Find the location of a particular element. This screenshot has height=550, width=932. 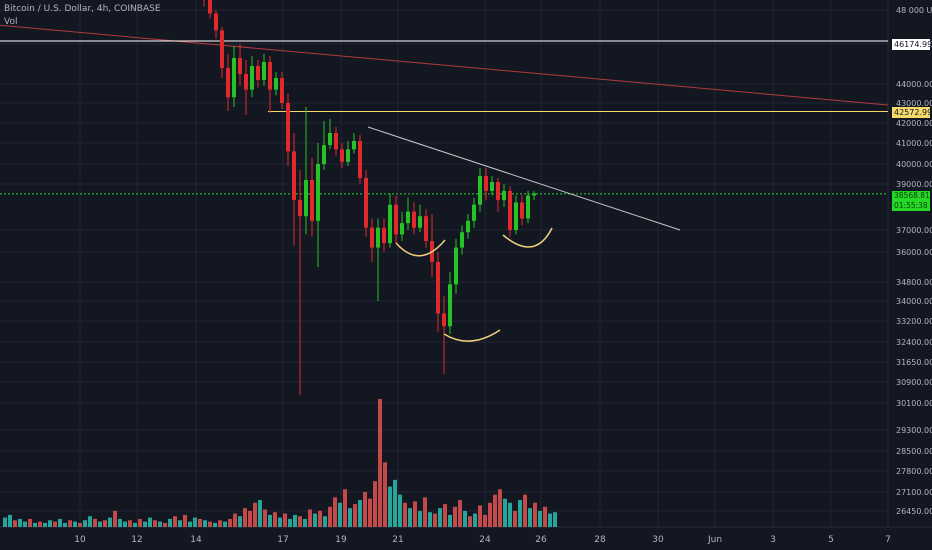

price-tick-label: 41000.00 is located at coordinates (914, 143).